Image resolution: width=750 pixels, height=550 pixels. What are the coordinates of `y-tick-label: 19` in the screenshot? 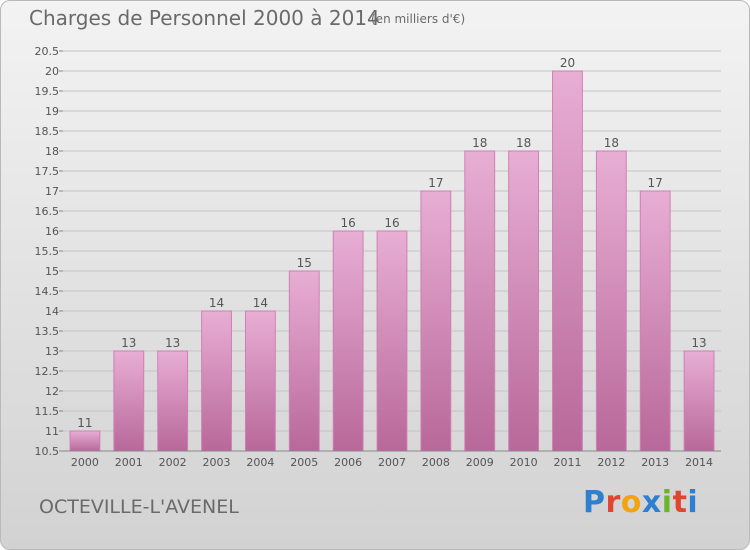 It's located at (52, 111).